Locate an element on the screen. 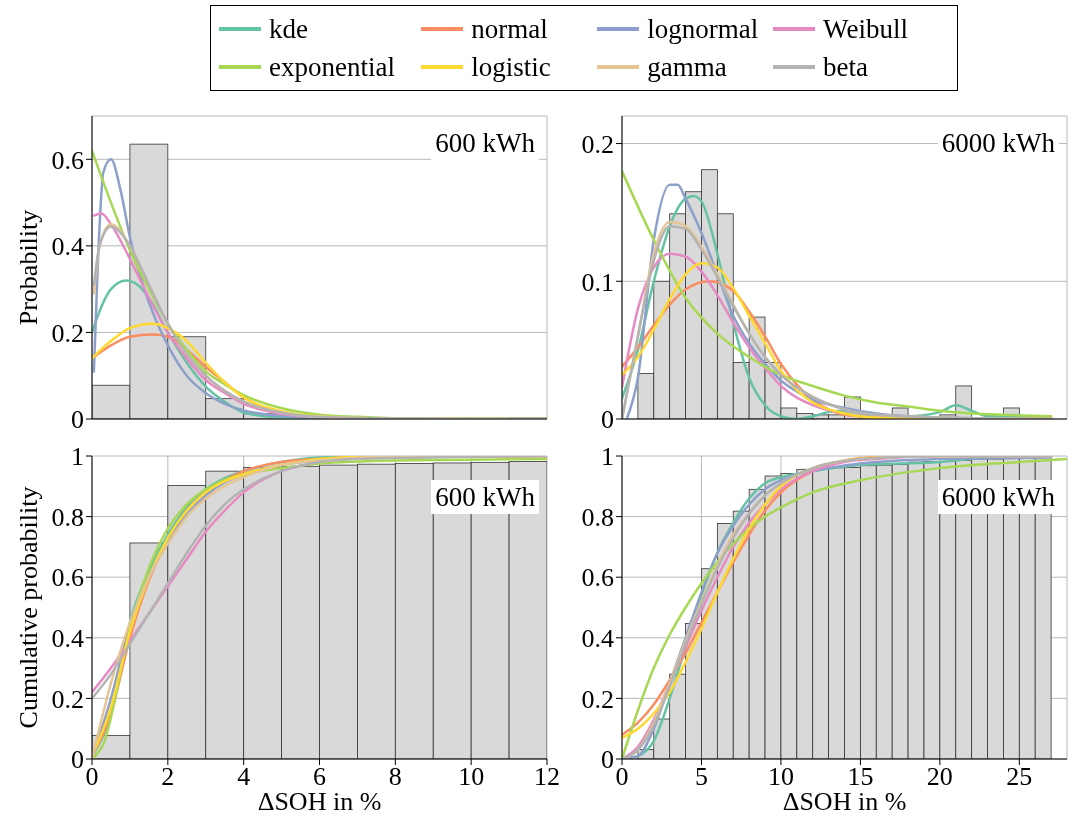  y-axis-title: Cumulative probability is located at coordinates (28, 607).